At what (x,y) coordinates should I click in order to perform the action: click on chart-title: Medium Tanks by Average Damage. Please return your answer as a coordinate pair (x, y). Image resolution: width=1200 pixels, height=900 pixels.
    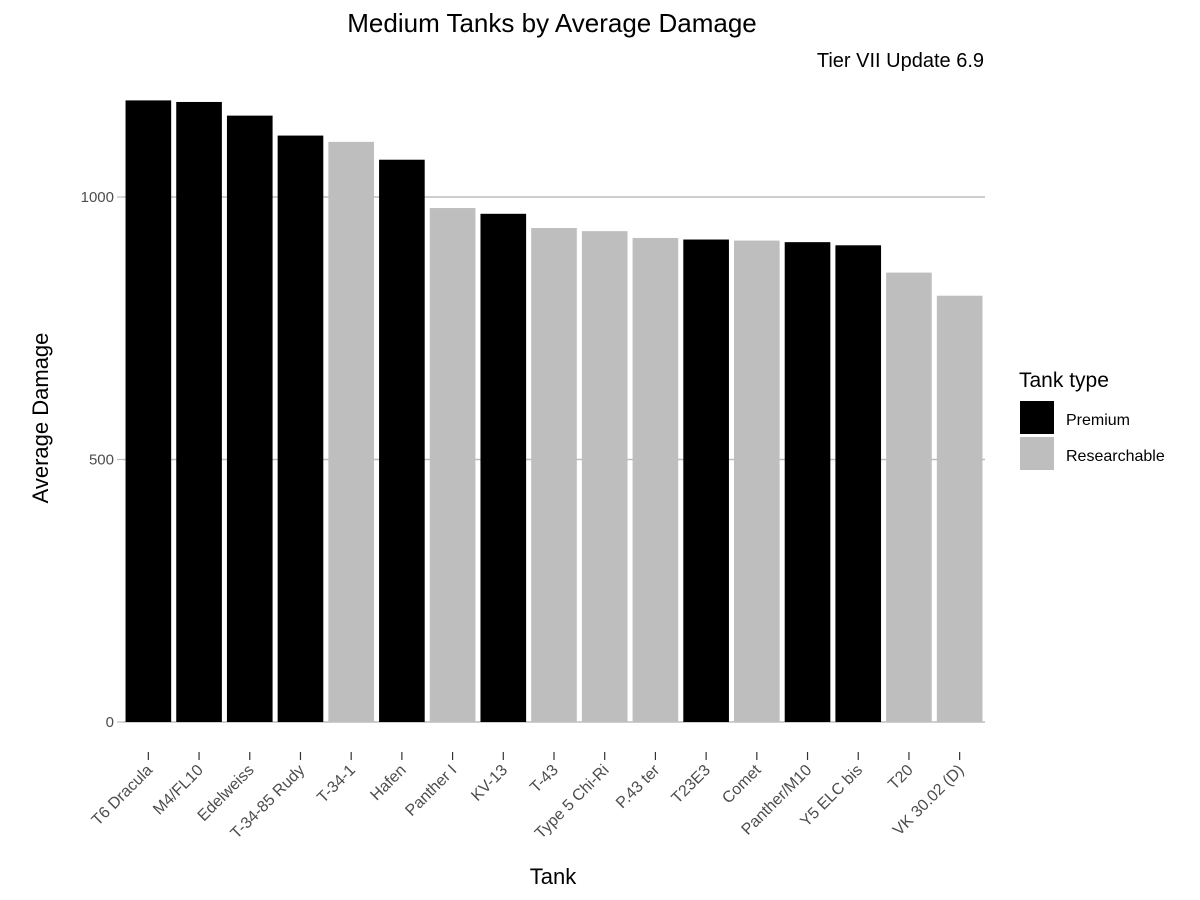
    Looking at the image, I should click on (552, 23).